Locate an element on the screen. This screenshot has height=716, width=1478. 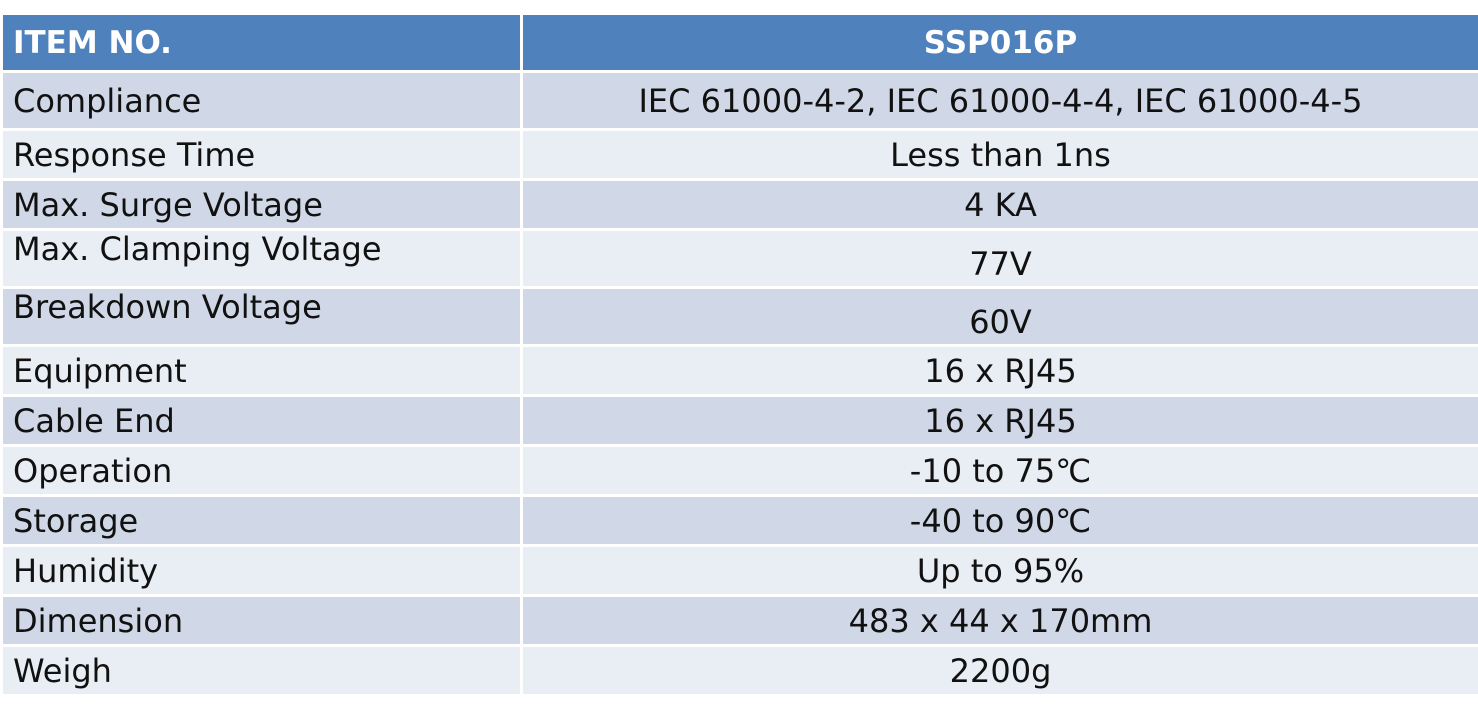
table-row: Equipment 16 x RJ45 is located at coordinates (739, 370).